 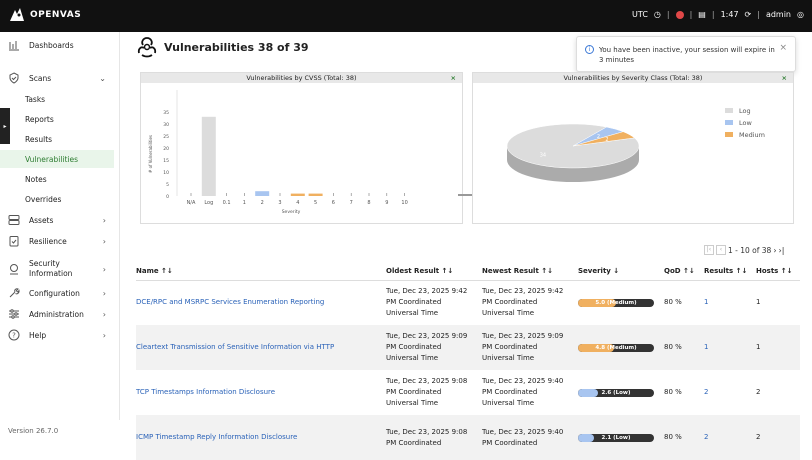 I want to click on legend-swatch, so click(x=729, y=122).